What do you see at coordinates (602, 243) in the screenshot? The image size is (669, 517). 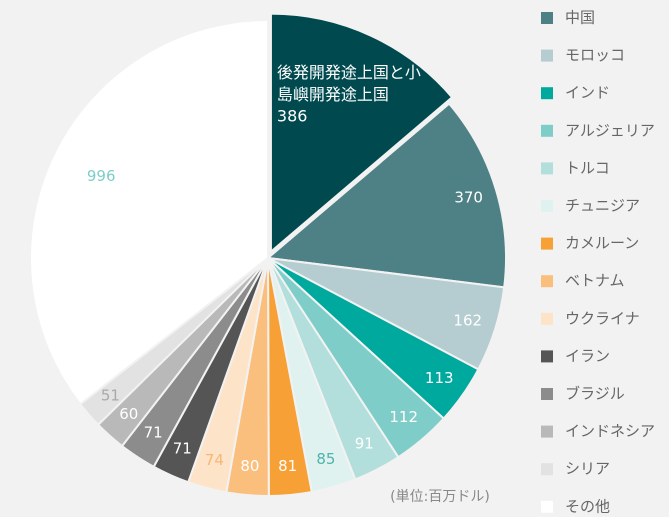 I see `legend-label: カメルーン` at bounding box center [602, 243].